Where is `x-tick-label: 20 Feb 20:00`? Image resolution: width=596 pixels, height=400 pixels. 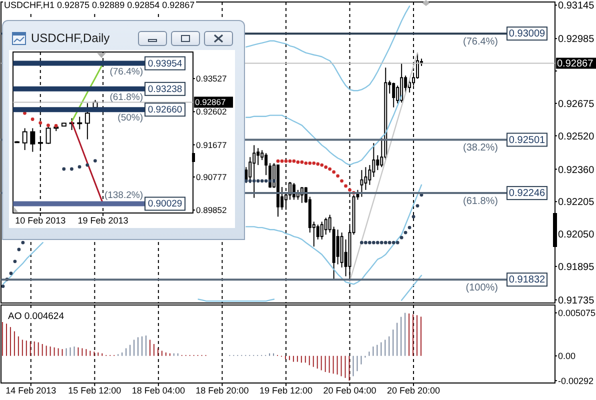 x-tick-label: 20 Feb 20:00 is located at coordinates (413, 390).